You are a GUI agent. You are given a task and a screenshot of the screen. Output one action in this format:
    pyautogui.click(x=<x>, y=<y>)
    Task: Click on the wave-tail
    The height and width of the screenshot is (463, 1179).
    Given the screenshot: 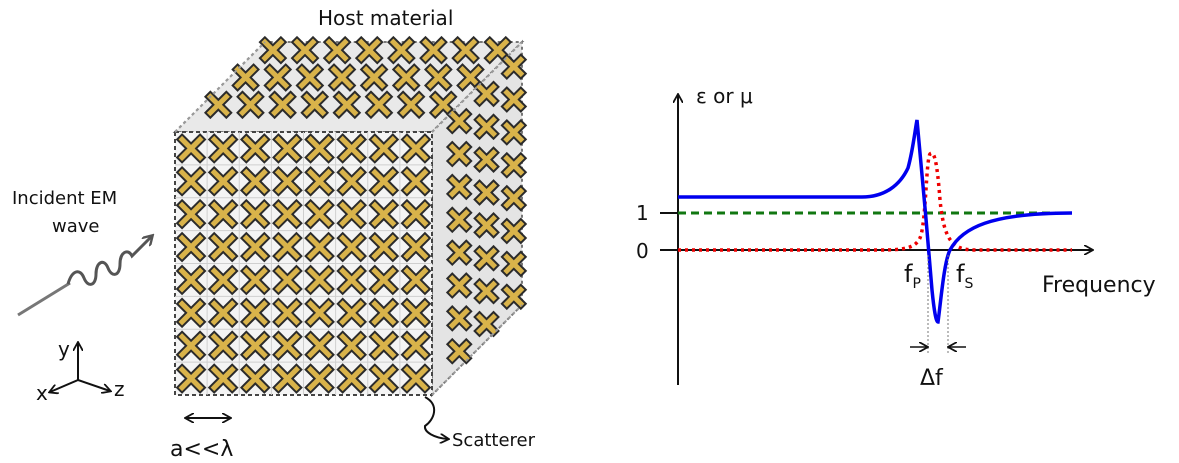 What is the action you would take?
    pyautogui.click(x=44, y=299)
    